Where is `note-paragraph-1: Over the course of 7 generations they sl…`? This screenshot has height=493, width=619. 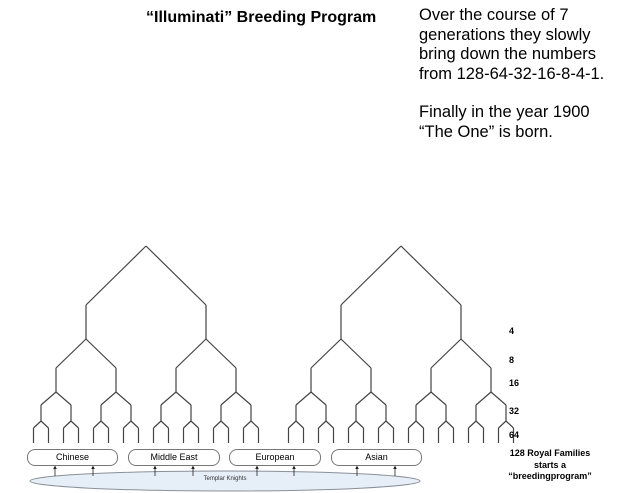
note-paragraph-1: Over the course of 7 generations they sl… is located at coordinates (512, 44).